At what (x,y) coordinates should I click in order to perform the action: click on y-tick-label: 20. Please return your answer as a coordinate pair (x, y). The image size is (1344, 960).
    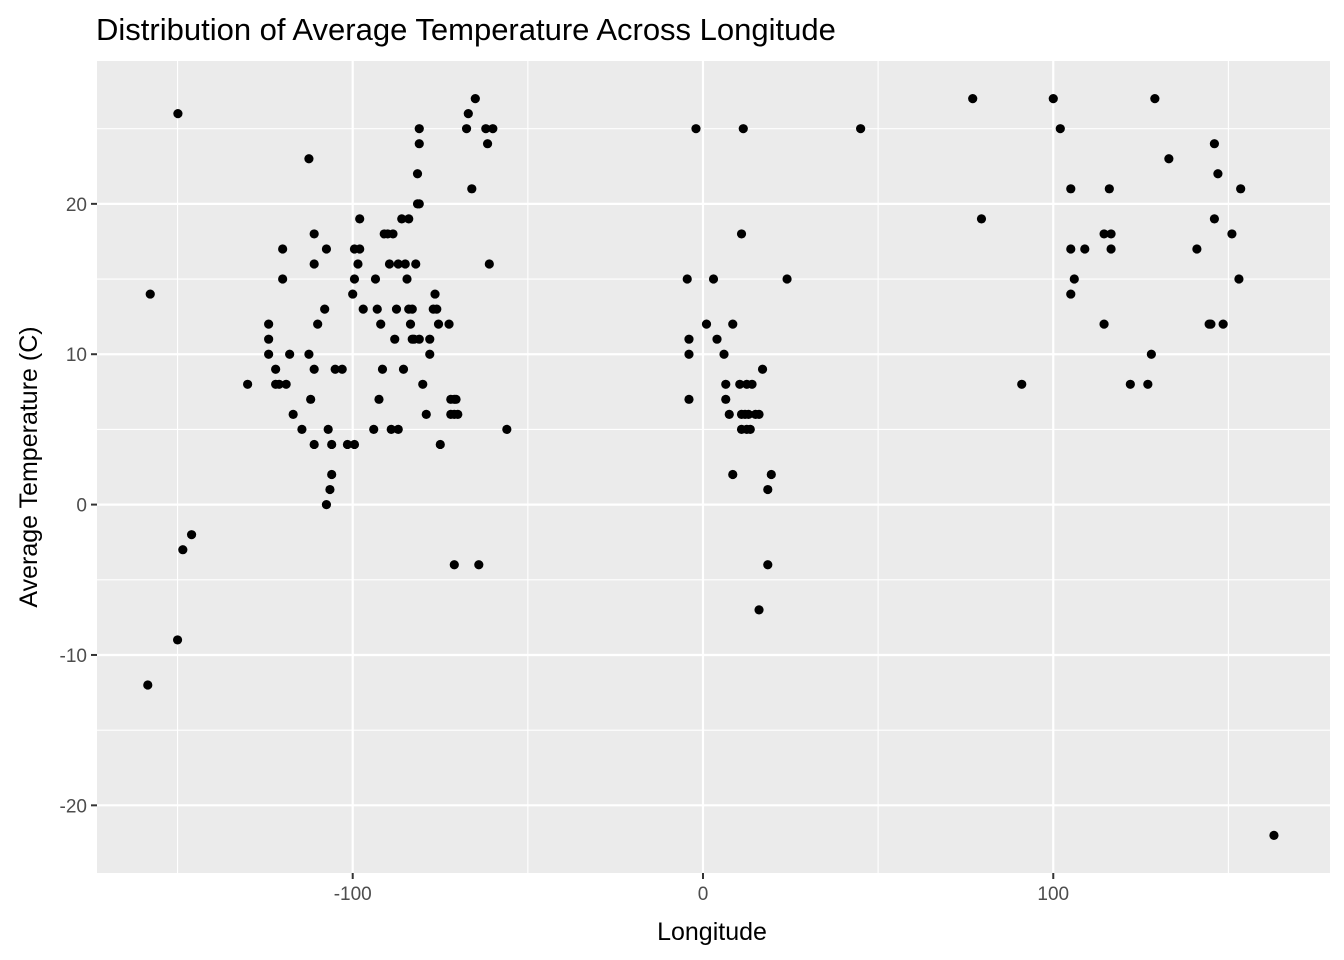
    Looking at the image, I should click on (76, 205).